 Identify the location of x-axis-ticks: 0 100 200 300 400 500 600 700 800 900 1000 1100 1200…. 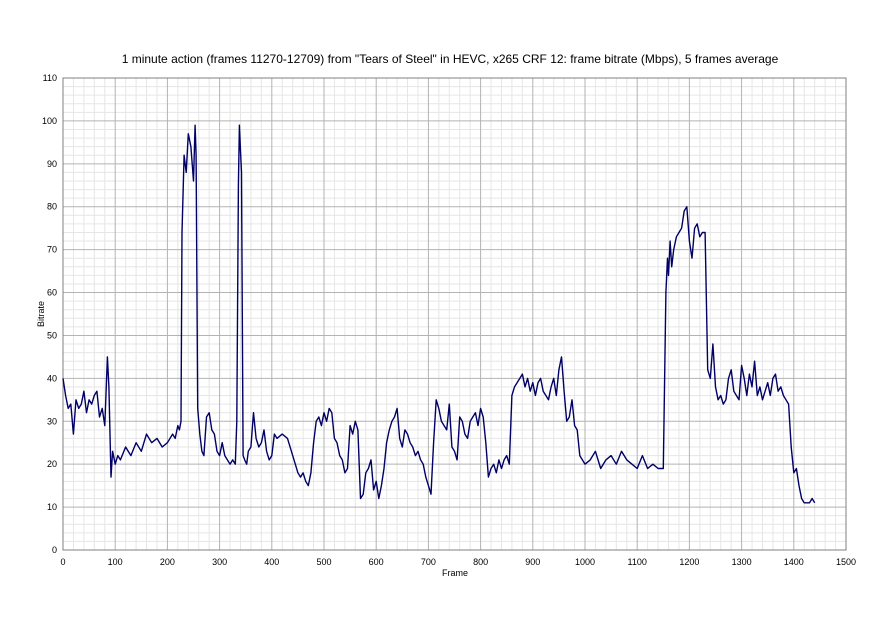
(458, 562).